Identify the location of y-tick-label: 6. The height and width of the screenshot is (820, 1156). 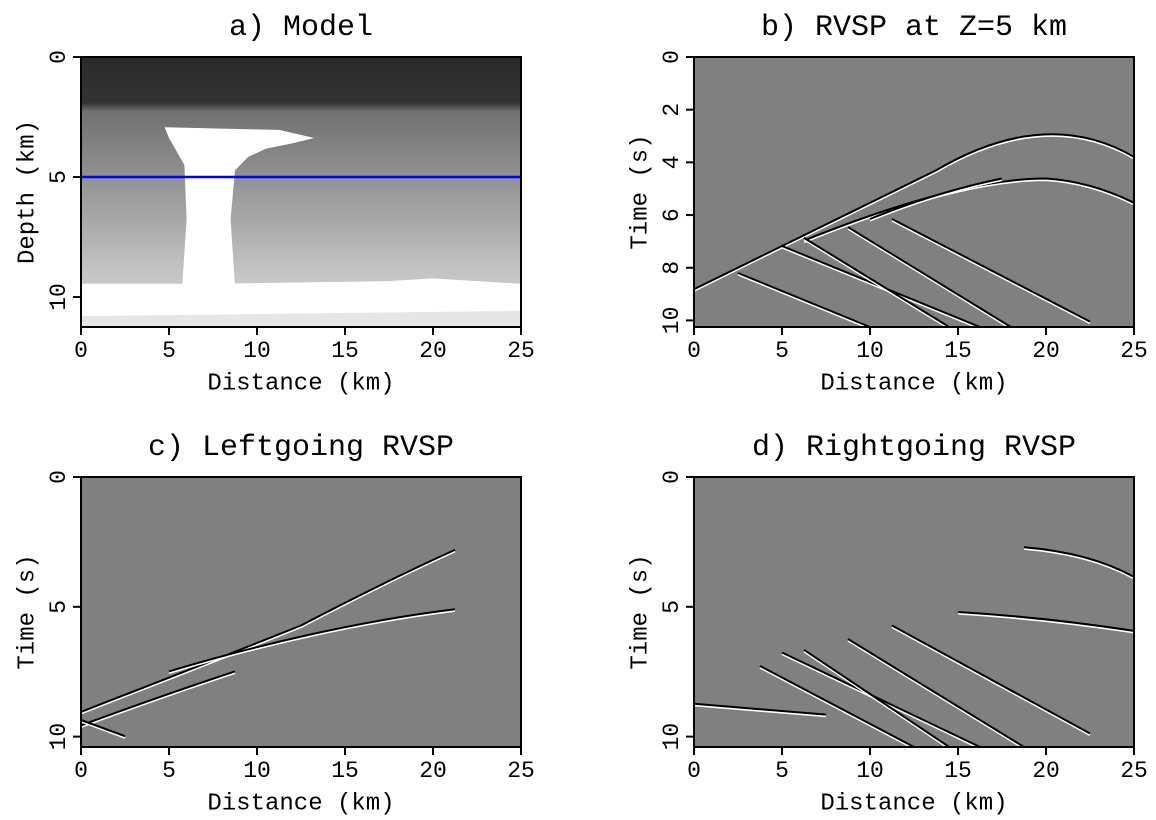
(672, 215).